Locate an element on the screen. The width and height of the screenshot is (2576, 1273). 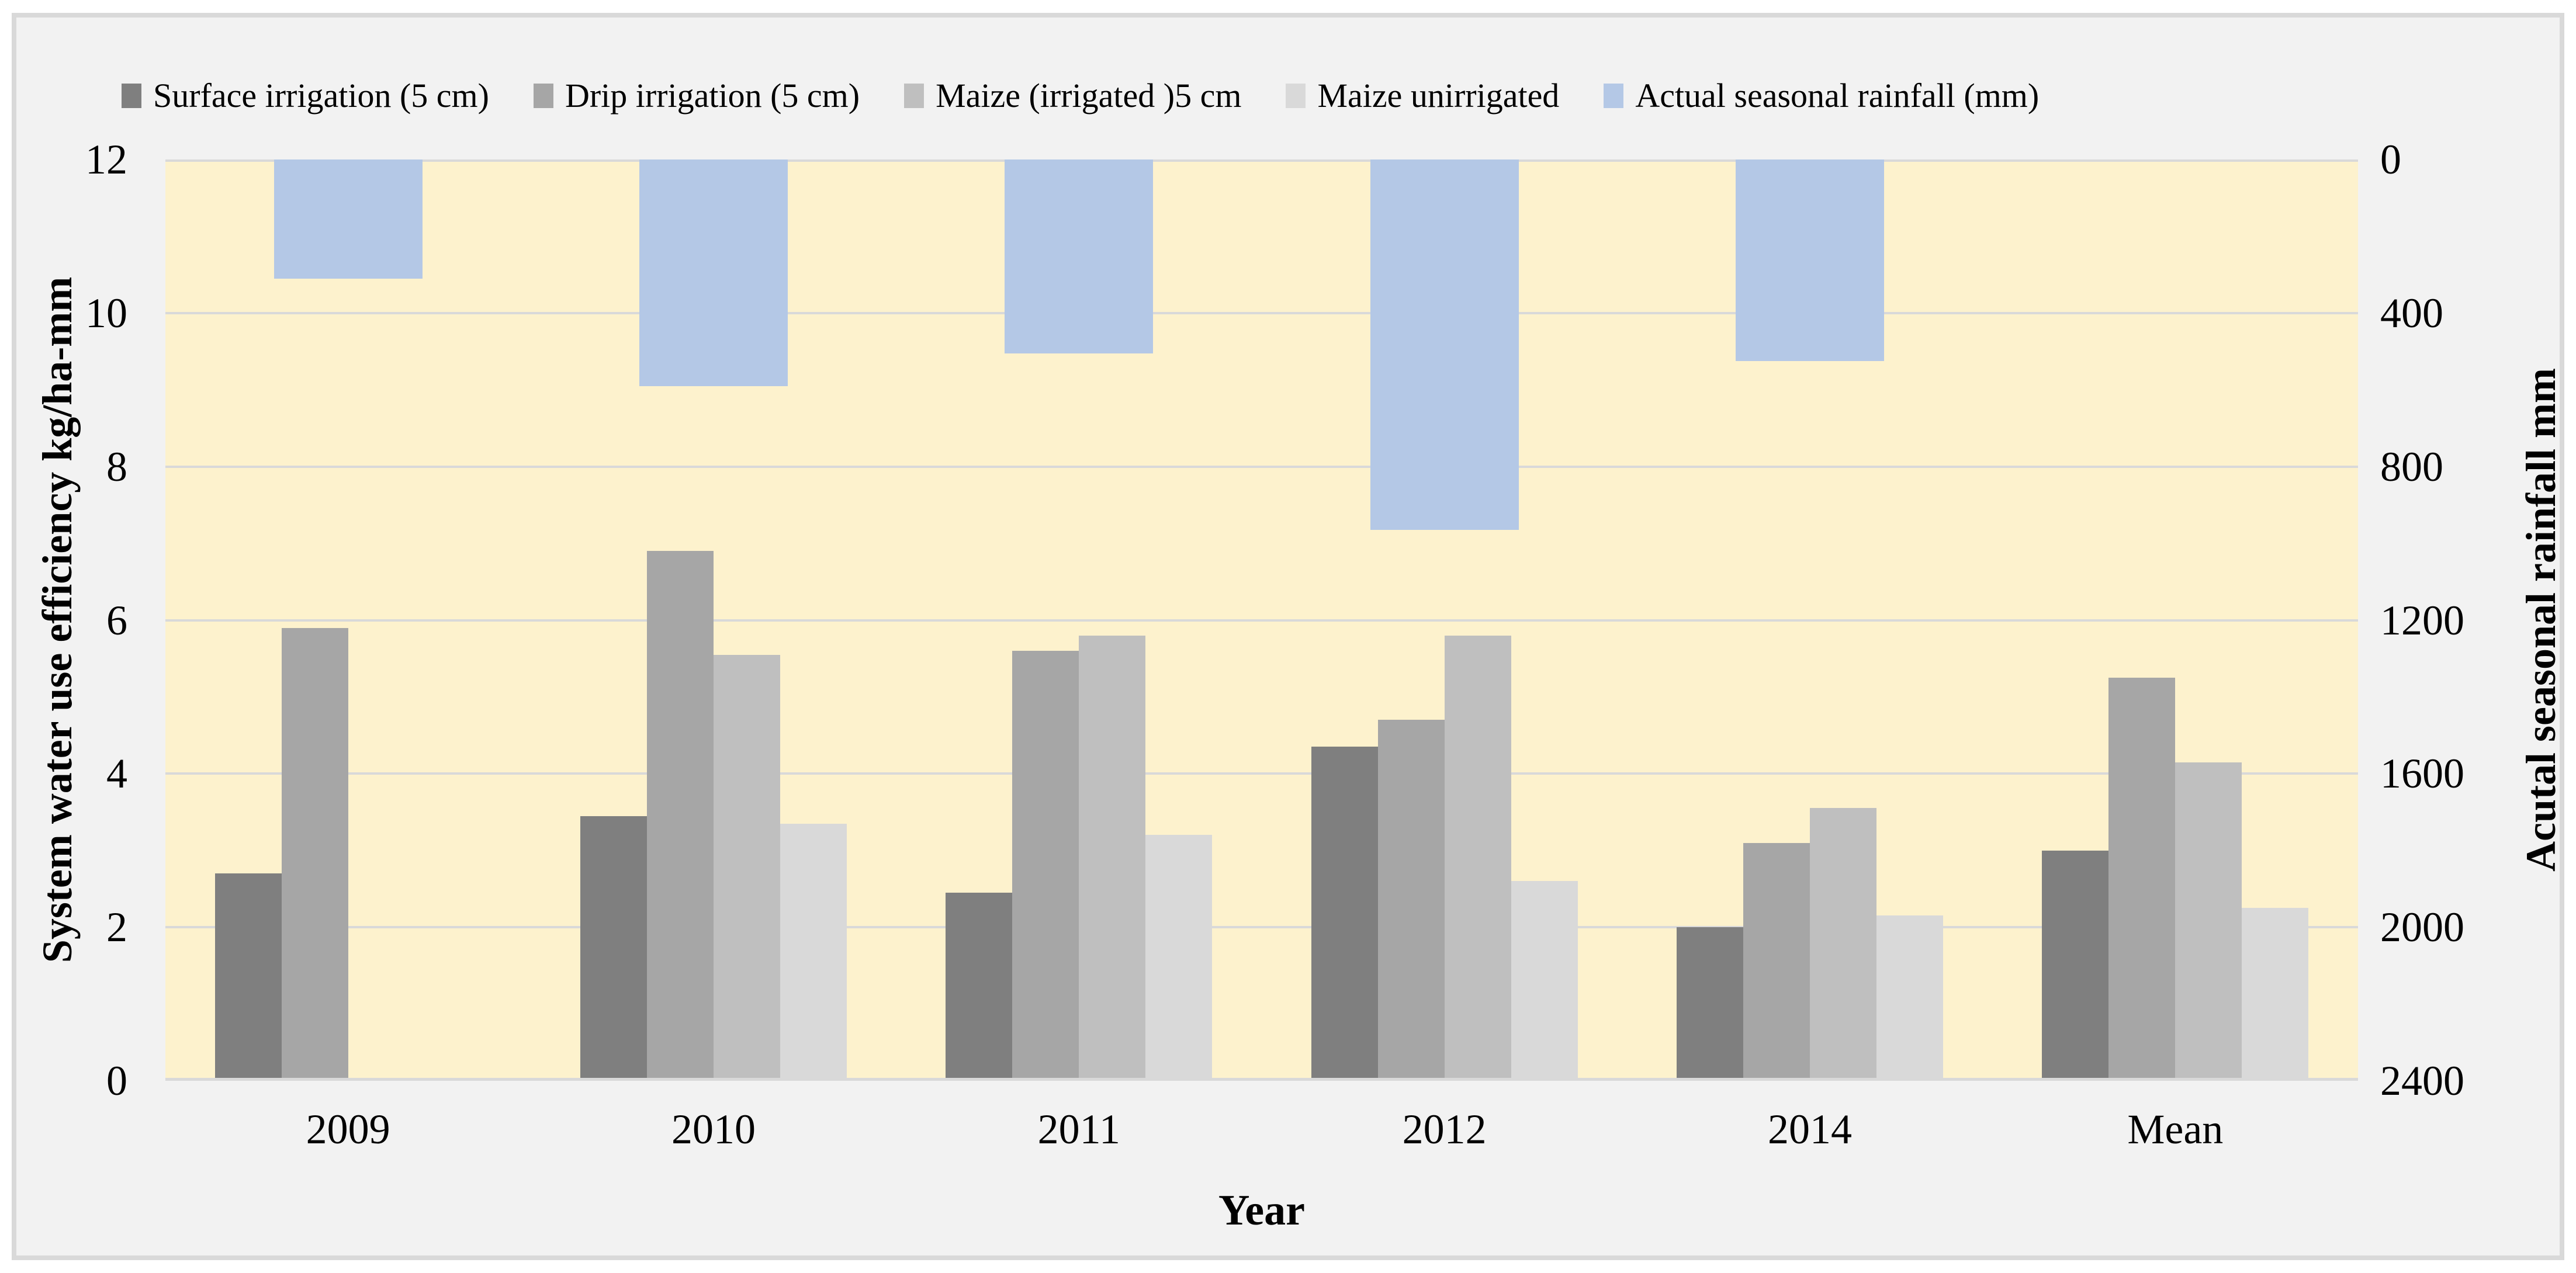
left-axis-tick-label: 10 is located at coordinates (106, 313).